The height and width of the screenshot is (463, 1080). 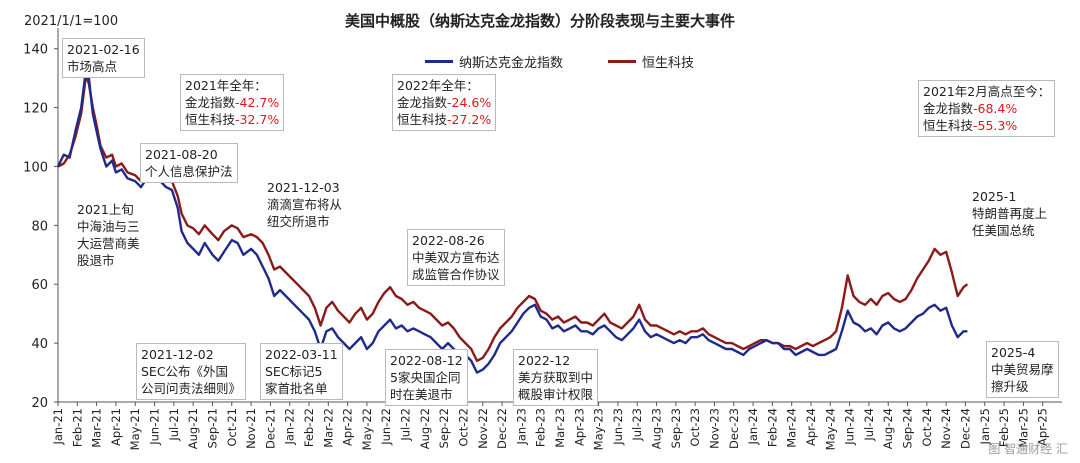 What do you see at coordinates (39, 226) in the screenshot?
I see `y-tick-label: 80` at bounding box center [39, 226].